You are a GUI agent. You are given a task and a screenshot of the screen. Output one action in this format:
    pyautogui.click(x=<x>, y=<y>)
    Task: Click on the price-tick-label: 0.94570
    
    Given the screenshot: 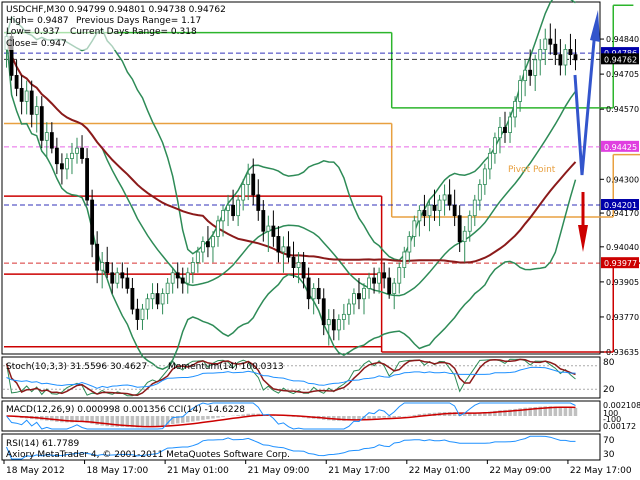 What is the action you would take?
    pyautogui.click(x=622, y=109)
    